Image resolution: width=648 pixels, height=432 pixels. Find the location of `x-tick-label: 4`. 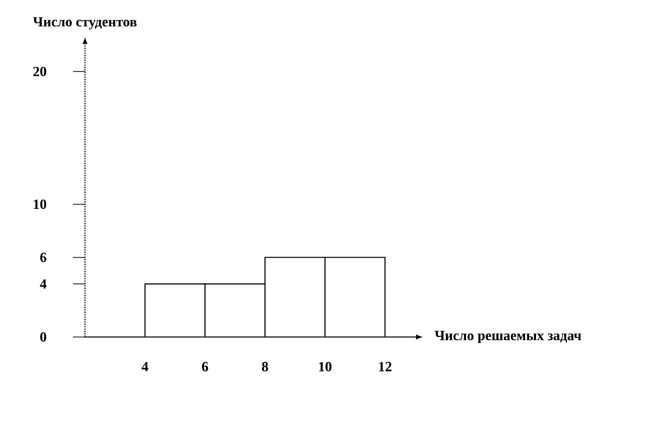

x-tick-label: 4 is located at coordinates (145, 367).